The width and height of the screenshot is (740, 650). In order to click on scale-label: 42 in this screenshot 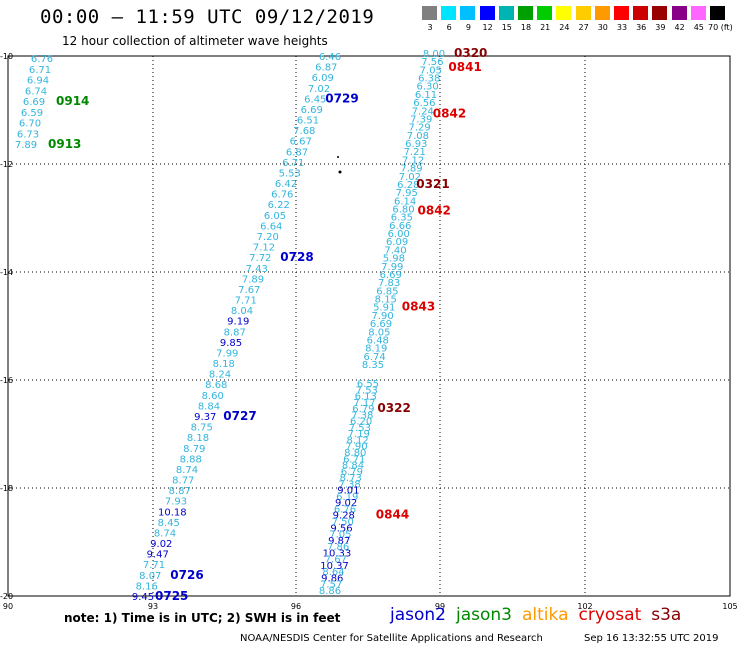, I will do `click(679, 27)`.